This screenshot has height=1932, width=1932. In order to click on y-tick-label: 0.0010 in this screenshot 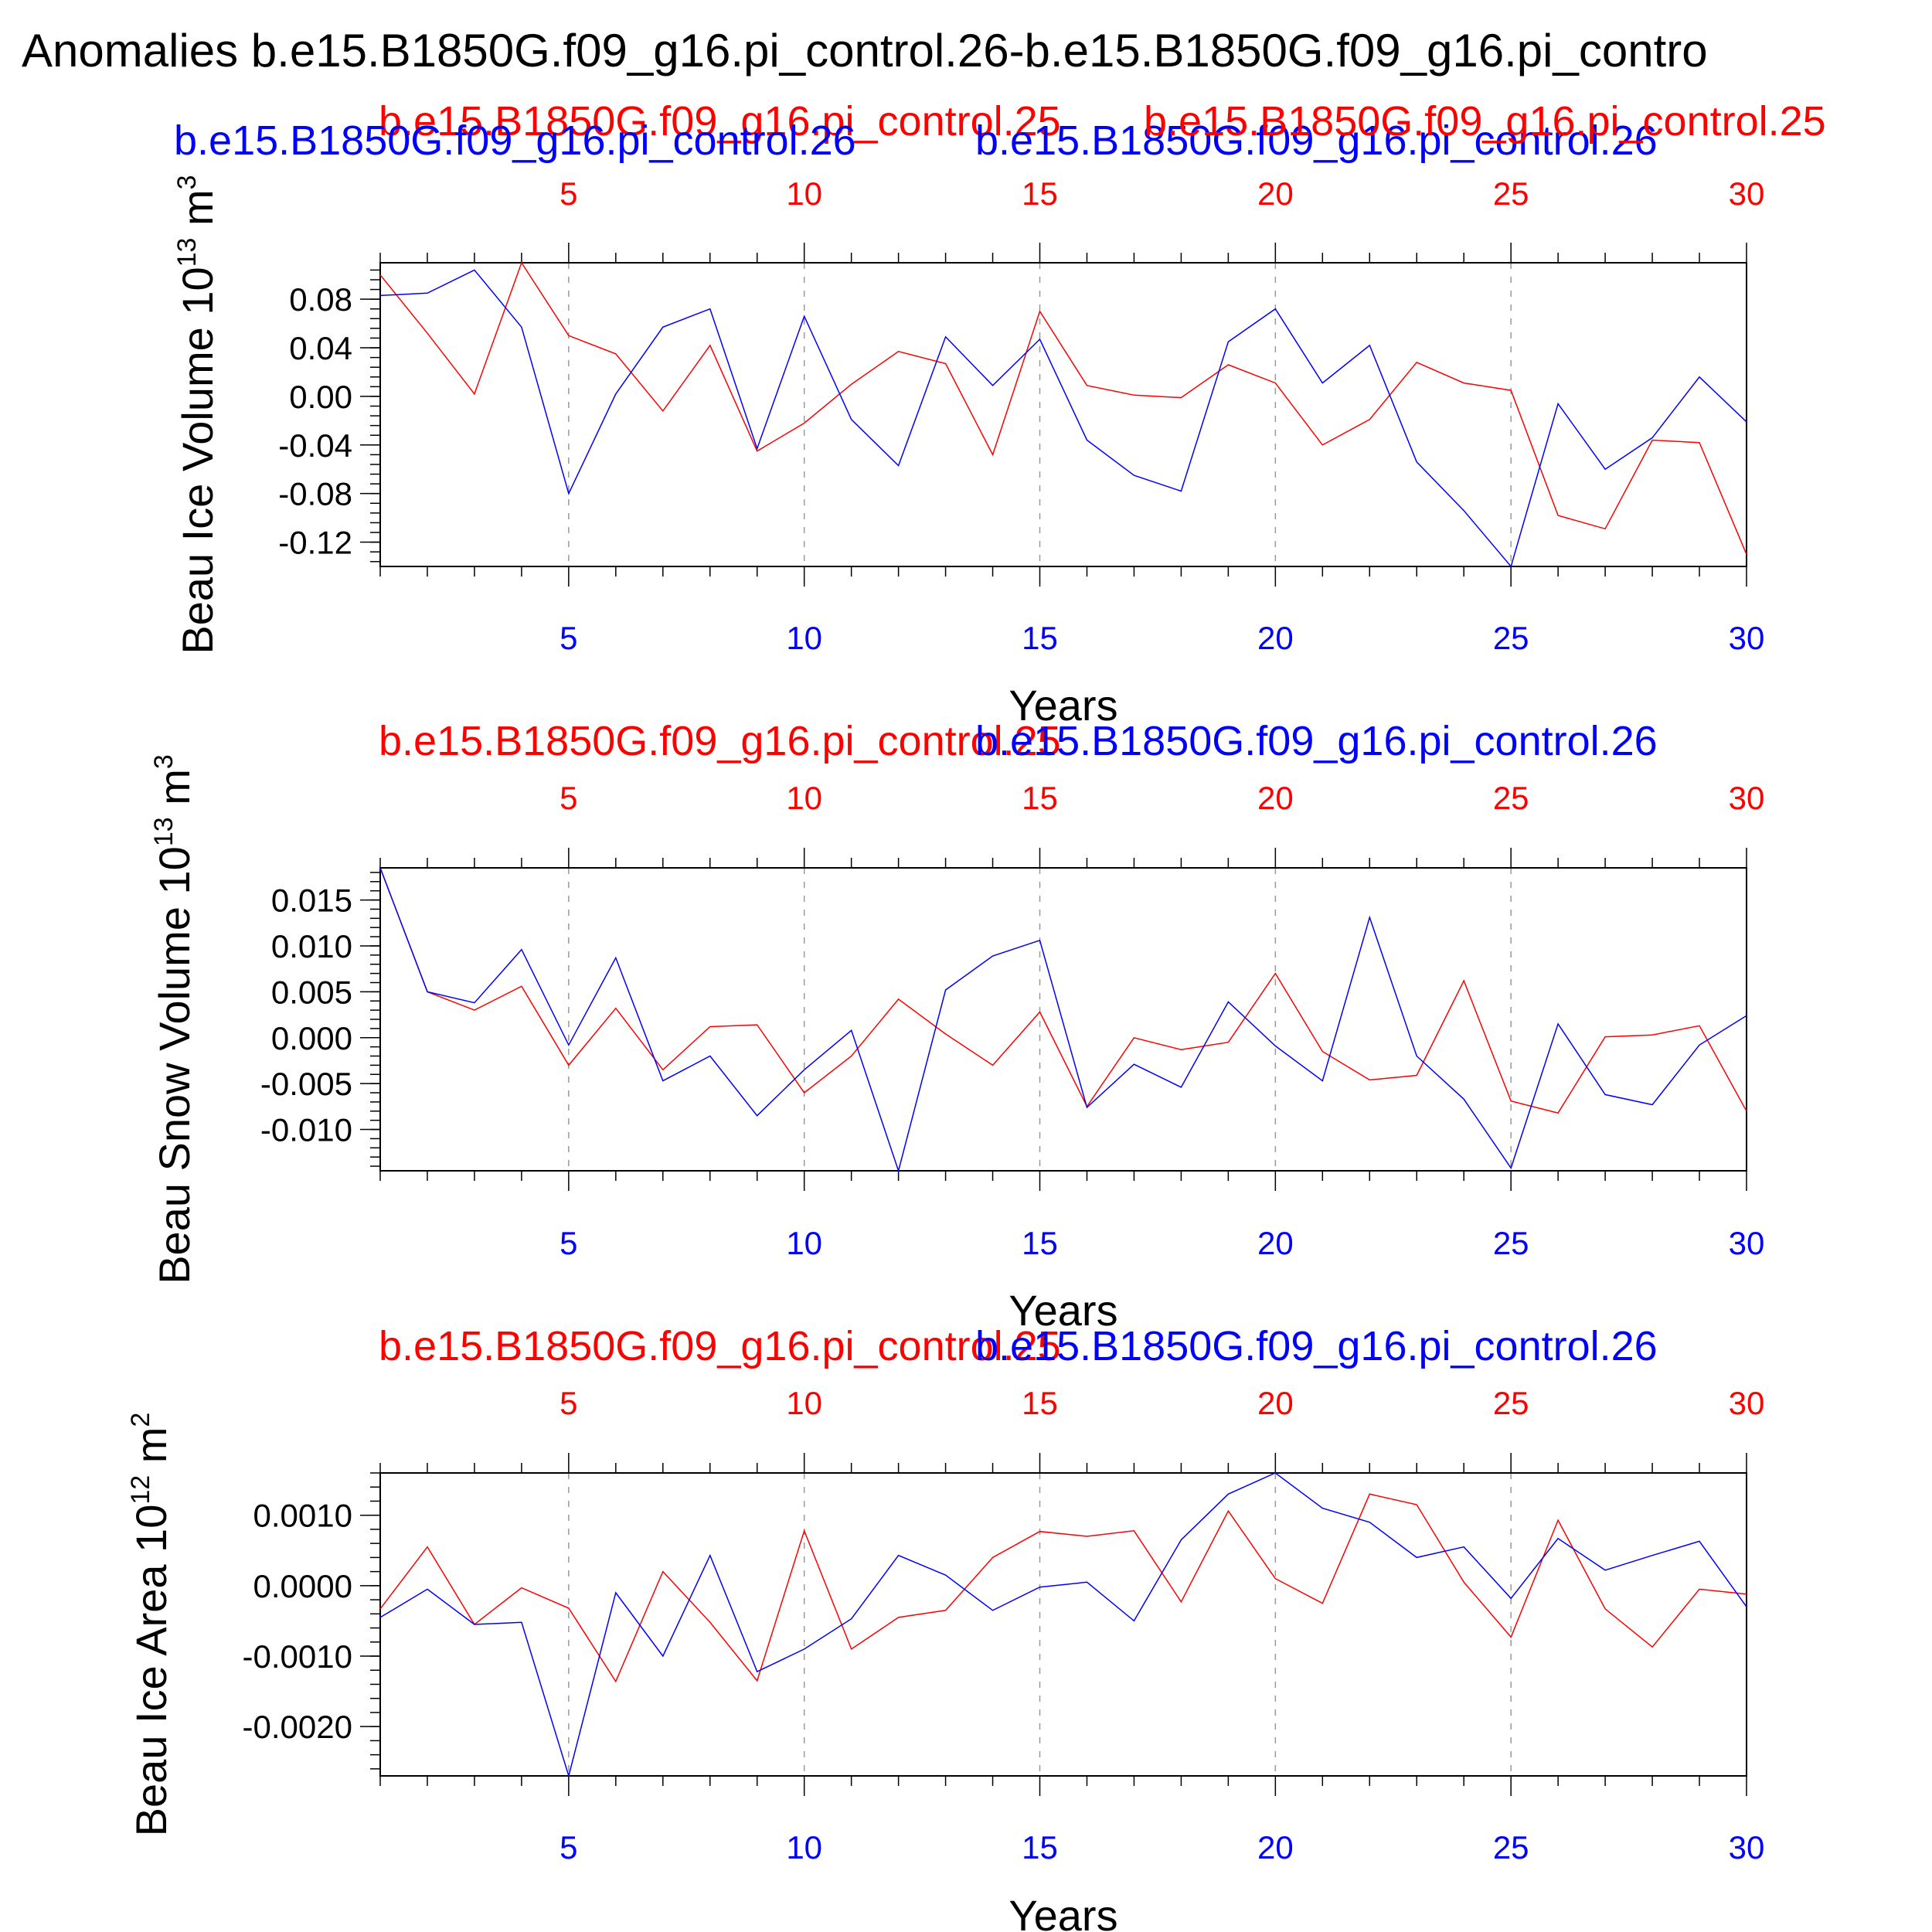, I will do `click(303, 1516)`.